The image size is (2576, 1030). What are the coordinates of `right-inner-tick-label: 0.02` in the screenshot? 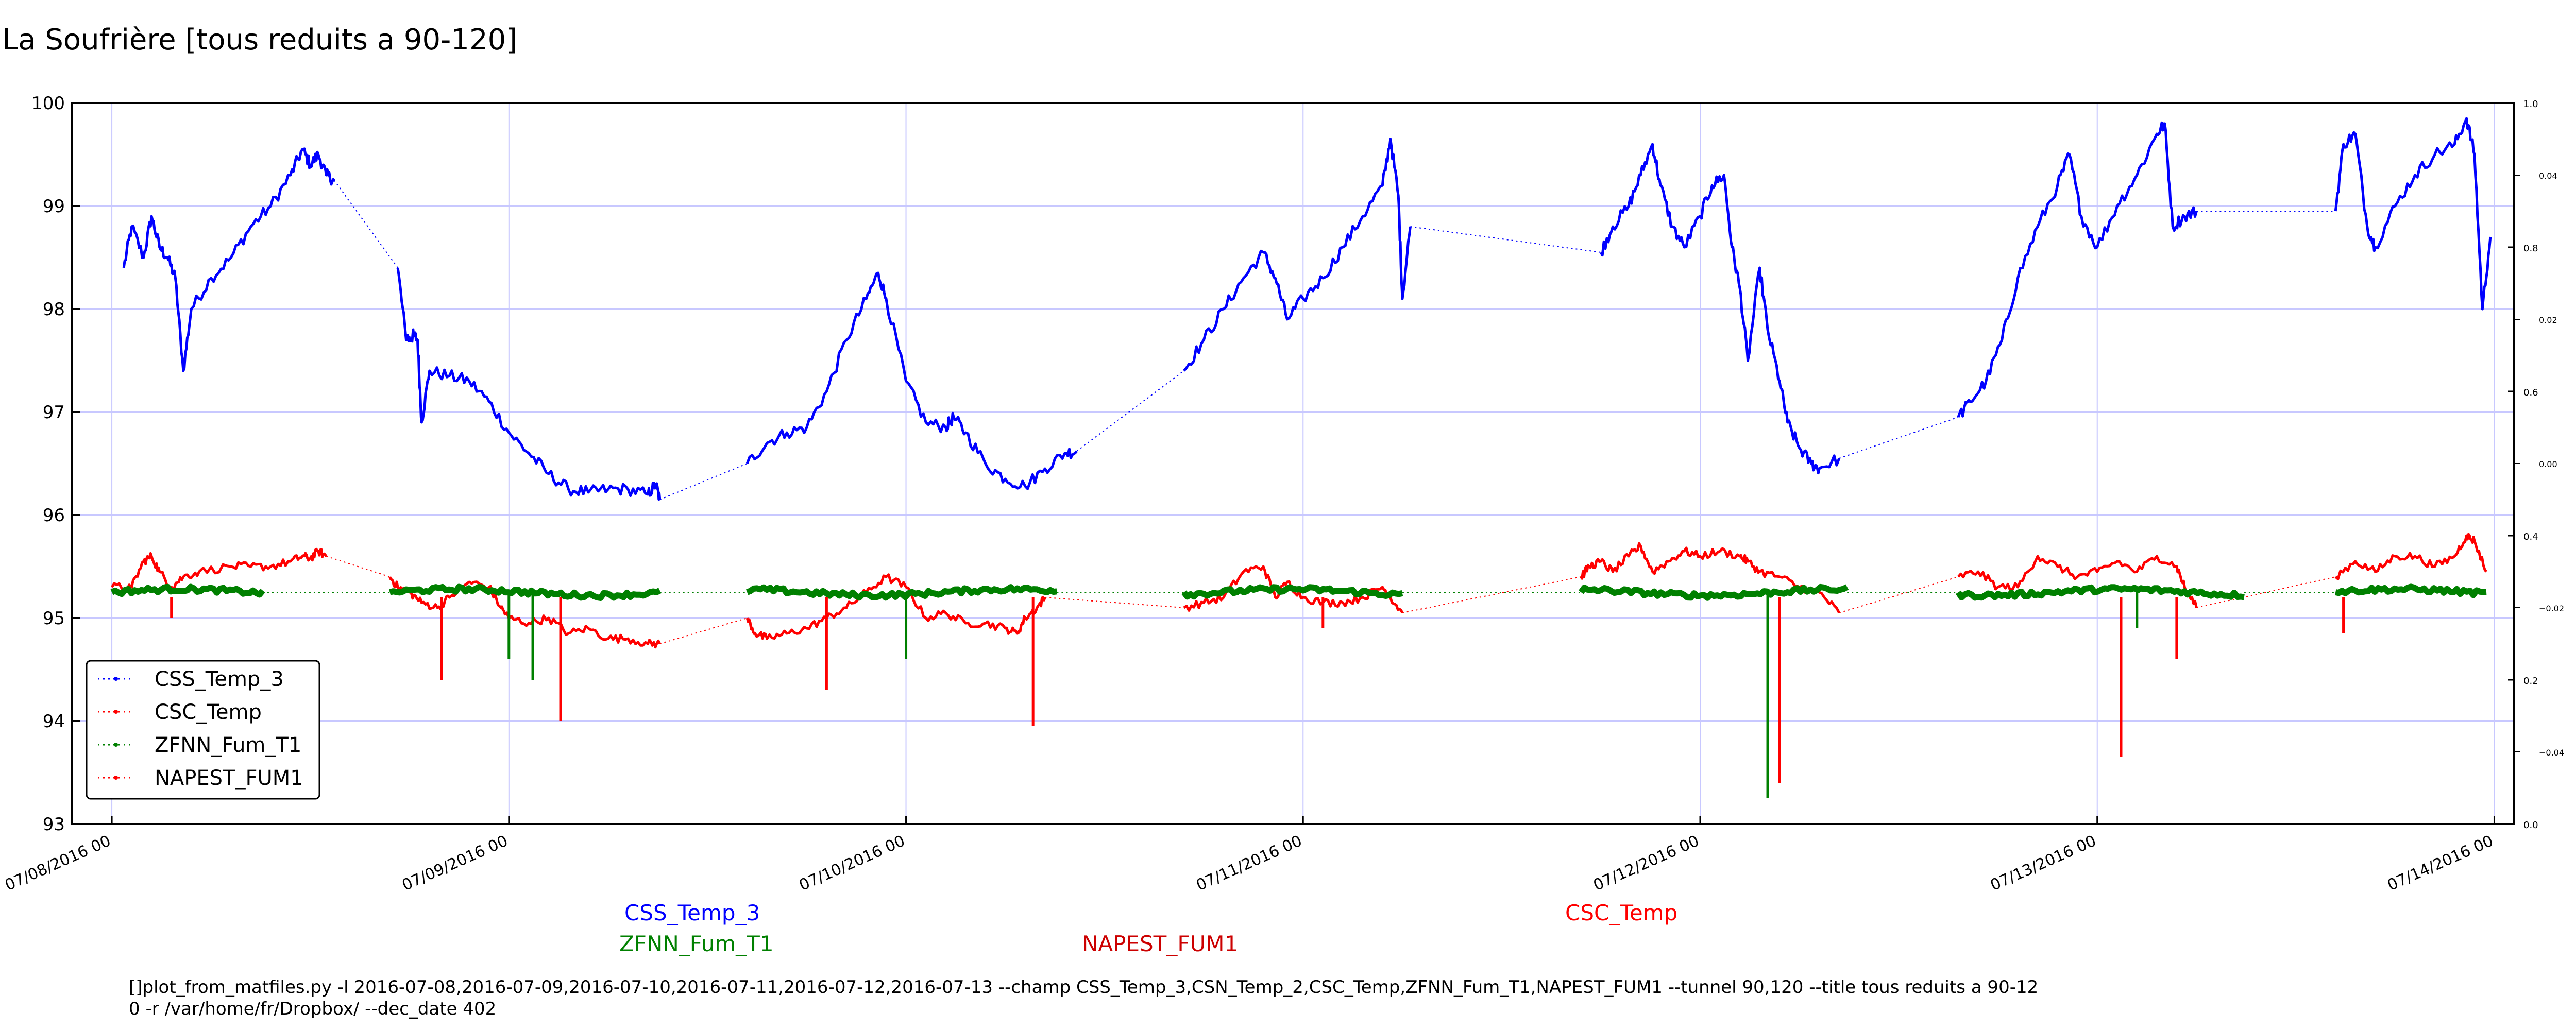 It's located at (2548, 320).